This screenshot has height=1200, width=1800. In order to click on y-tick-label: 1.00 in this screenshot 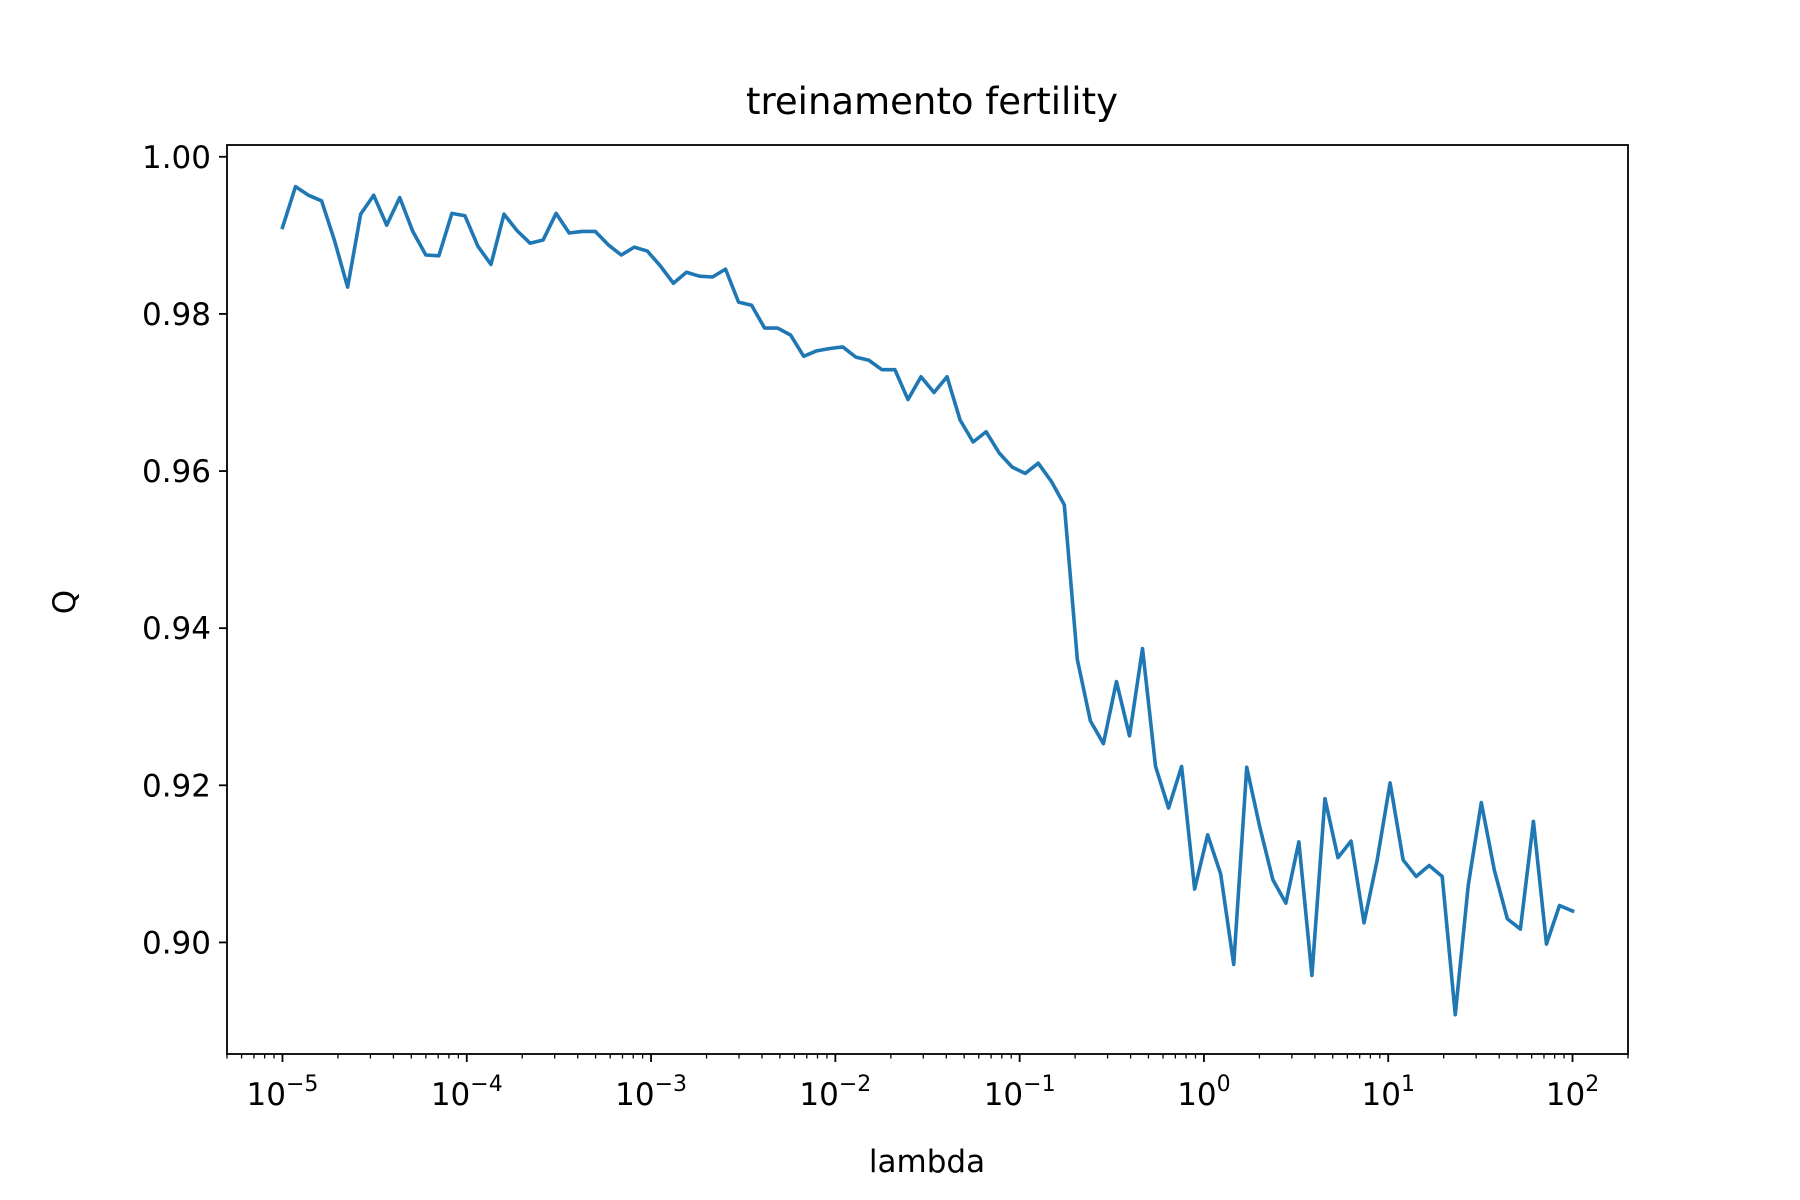, I will do `click(176, 158)`.